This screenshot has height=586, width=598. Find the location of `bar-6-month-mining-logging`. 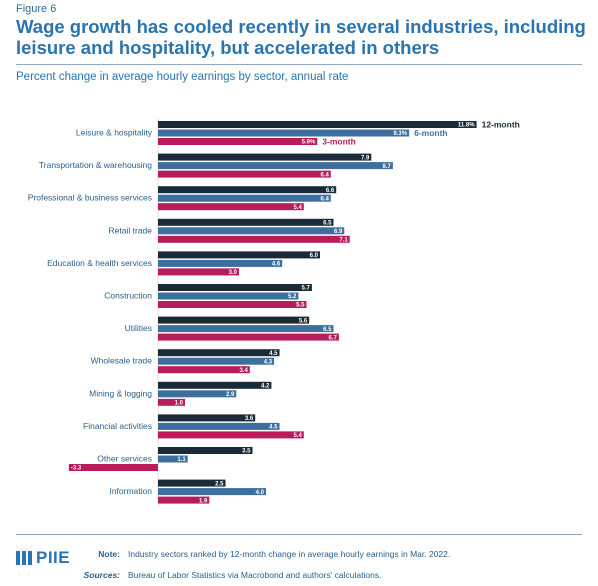

bar-6-month-mining-logging is located at coordinates (197, 394).